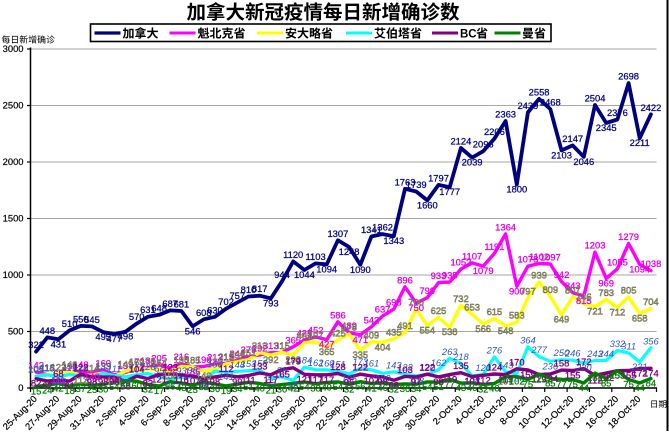  Describe the element at coordinates (483, 367) in the screenshot. I see `svg-text: 120` at that location.